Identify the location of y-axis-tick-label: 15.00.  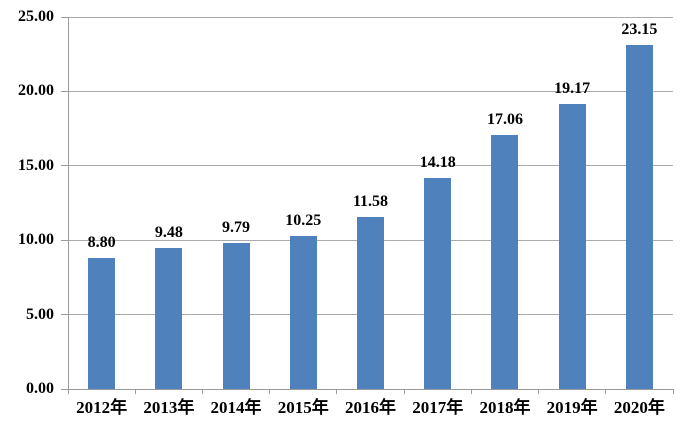
(36, 165).